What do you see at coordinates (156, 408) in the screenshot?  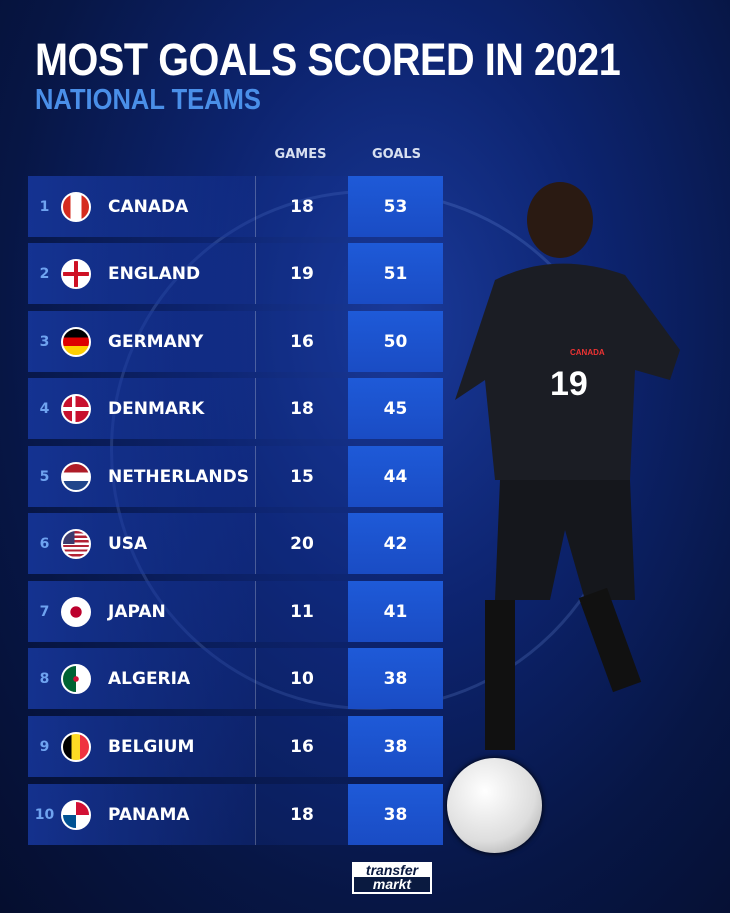 I see `team-name: DENMARK` at bounding box center [156, 408].